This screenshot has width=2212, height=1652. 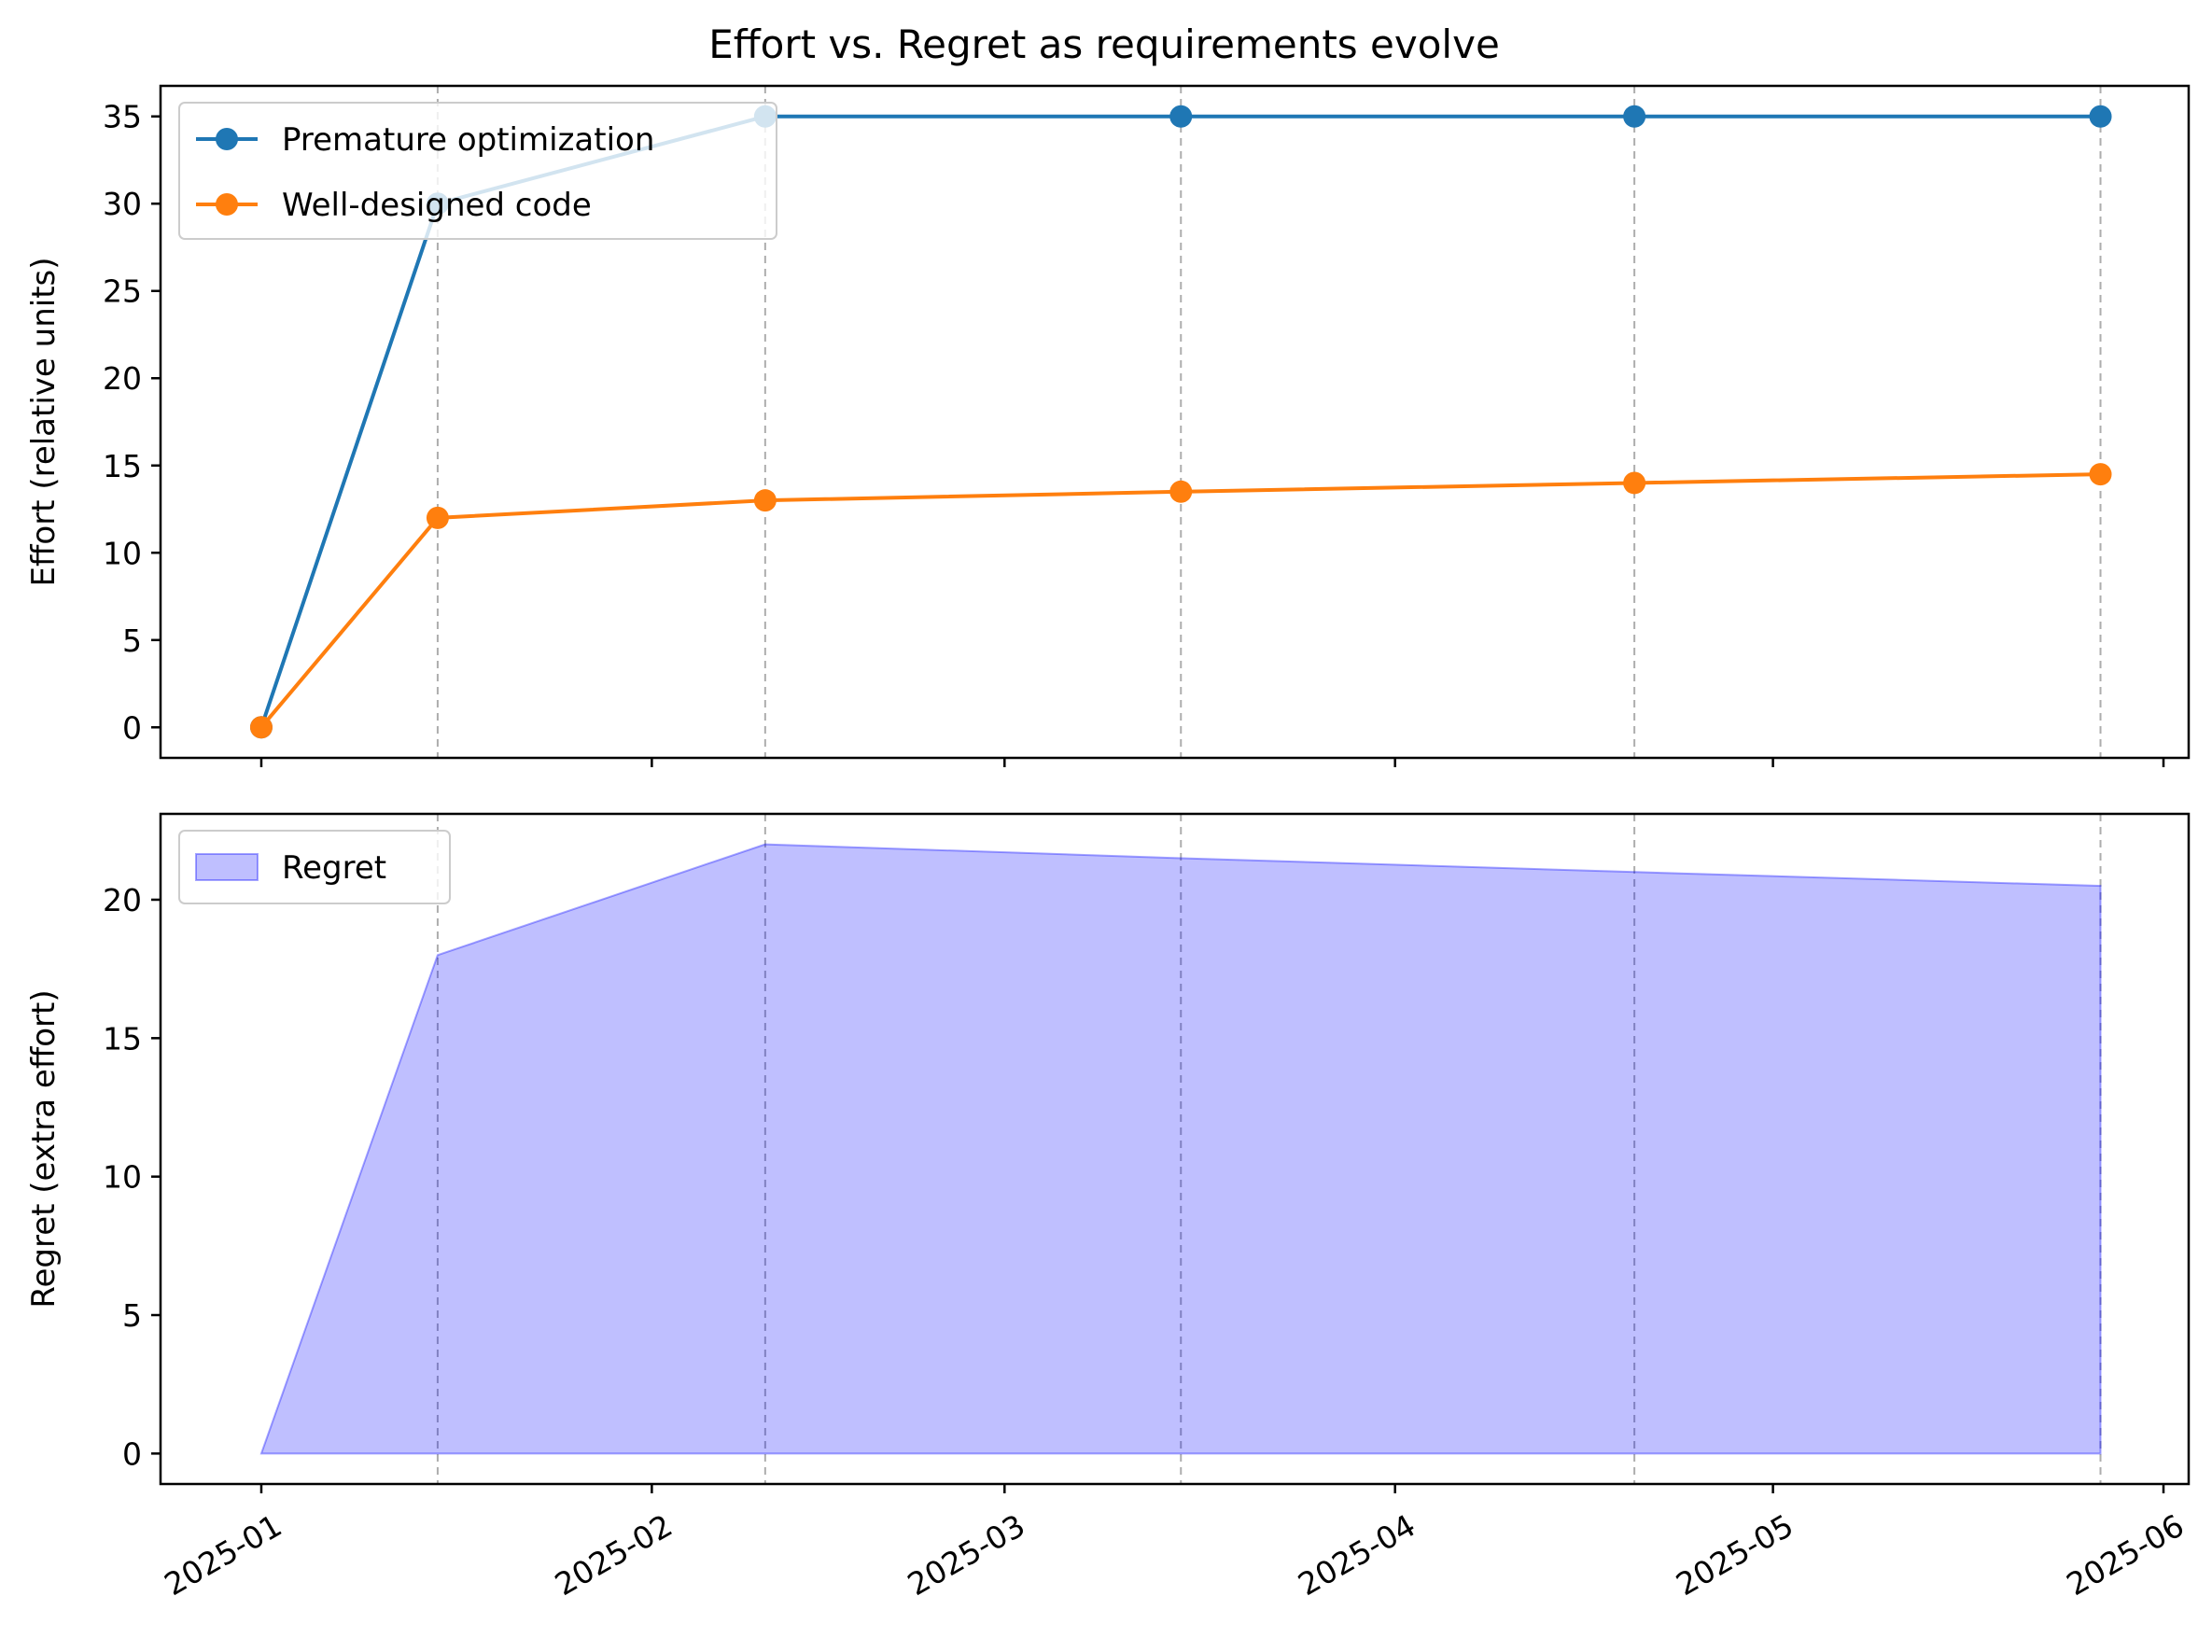 What do you see at coordinates (44, 1148) in the screenshot?
I see `y-axis-label: Regret (extra effort)` at bounding box center [44, 1148].